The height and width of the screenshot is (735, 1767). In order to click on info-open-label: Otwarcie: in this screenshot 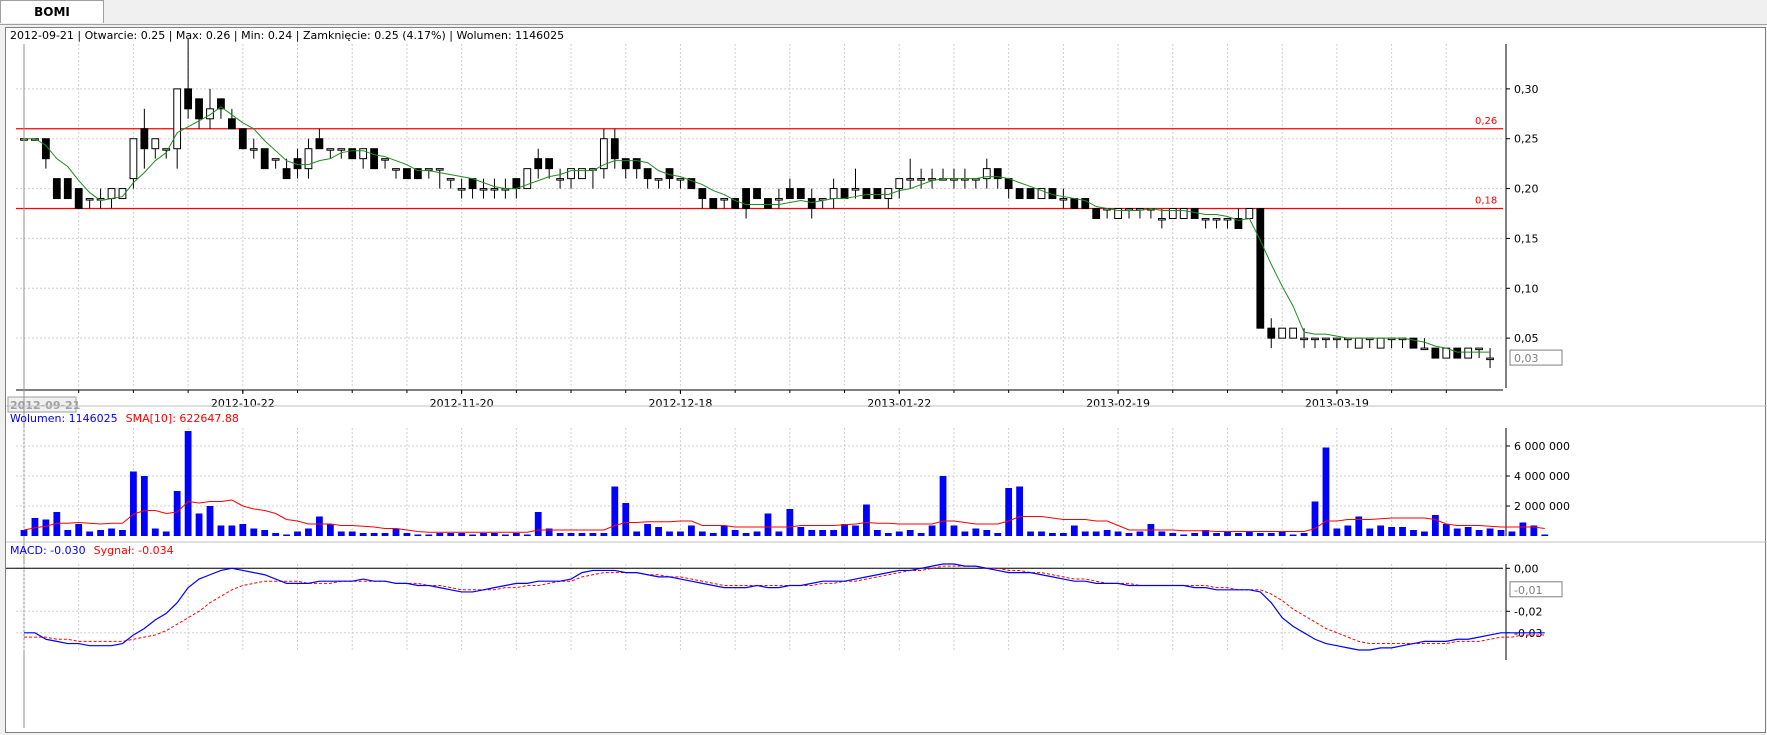, I will do `click(111, 35)`.